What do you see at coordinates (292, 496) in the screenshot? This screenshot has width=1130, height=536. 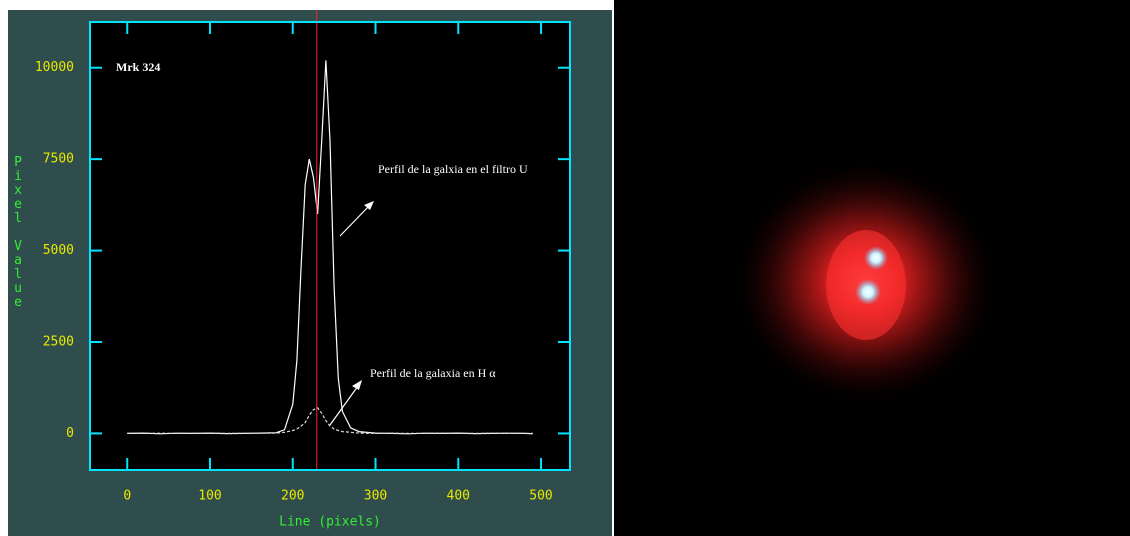 I see `x-tick-label: 200` at bounding box center [292, 496].